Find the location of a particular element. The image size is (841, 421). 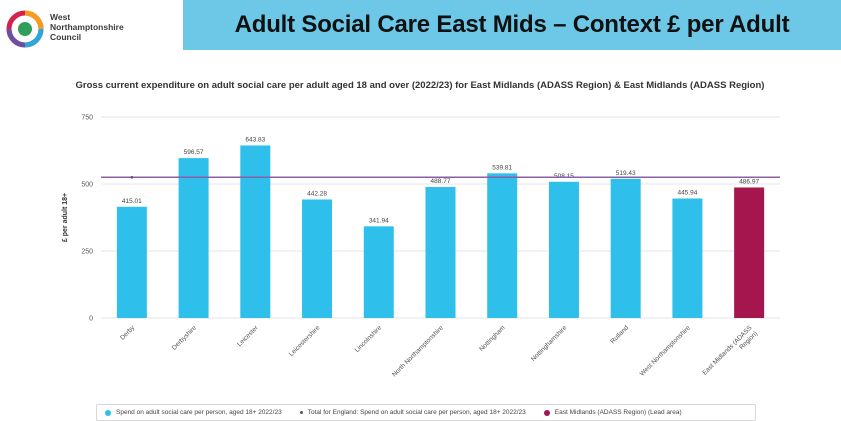

bar-value-label: 445.94 is located at coordinates (687, 192).